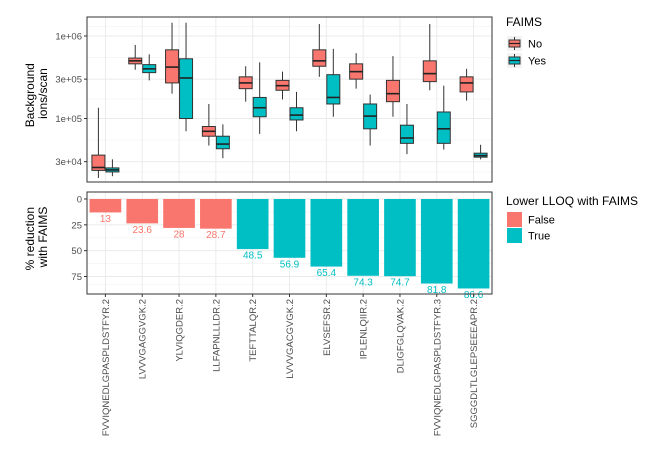 This screenshot has width=650, height=461. I want to click on bar-x-tick-label: FVVIQNEDLGPASPLDSTFYR.2, so click(106, 367).